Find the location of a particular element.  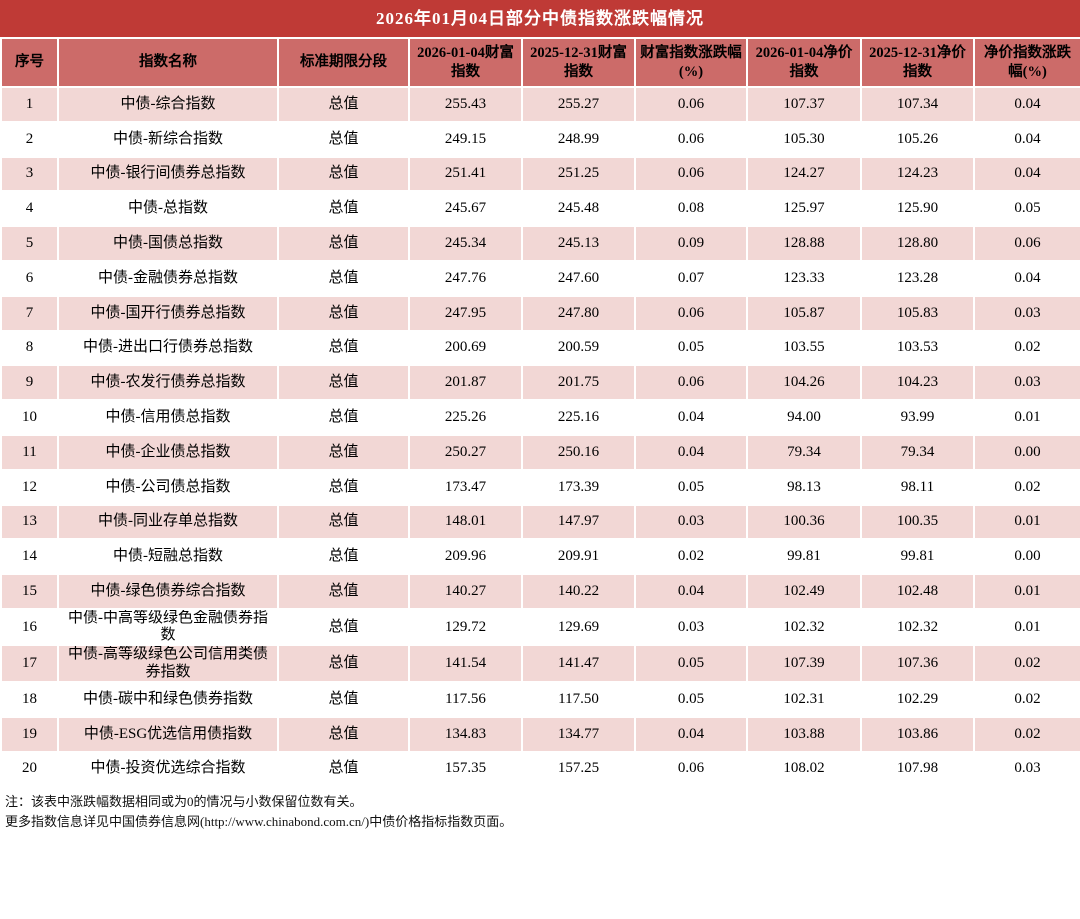

cell-wealth-index-new: 255.43 is located at coordinates (465, 104).